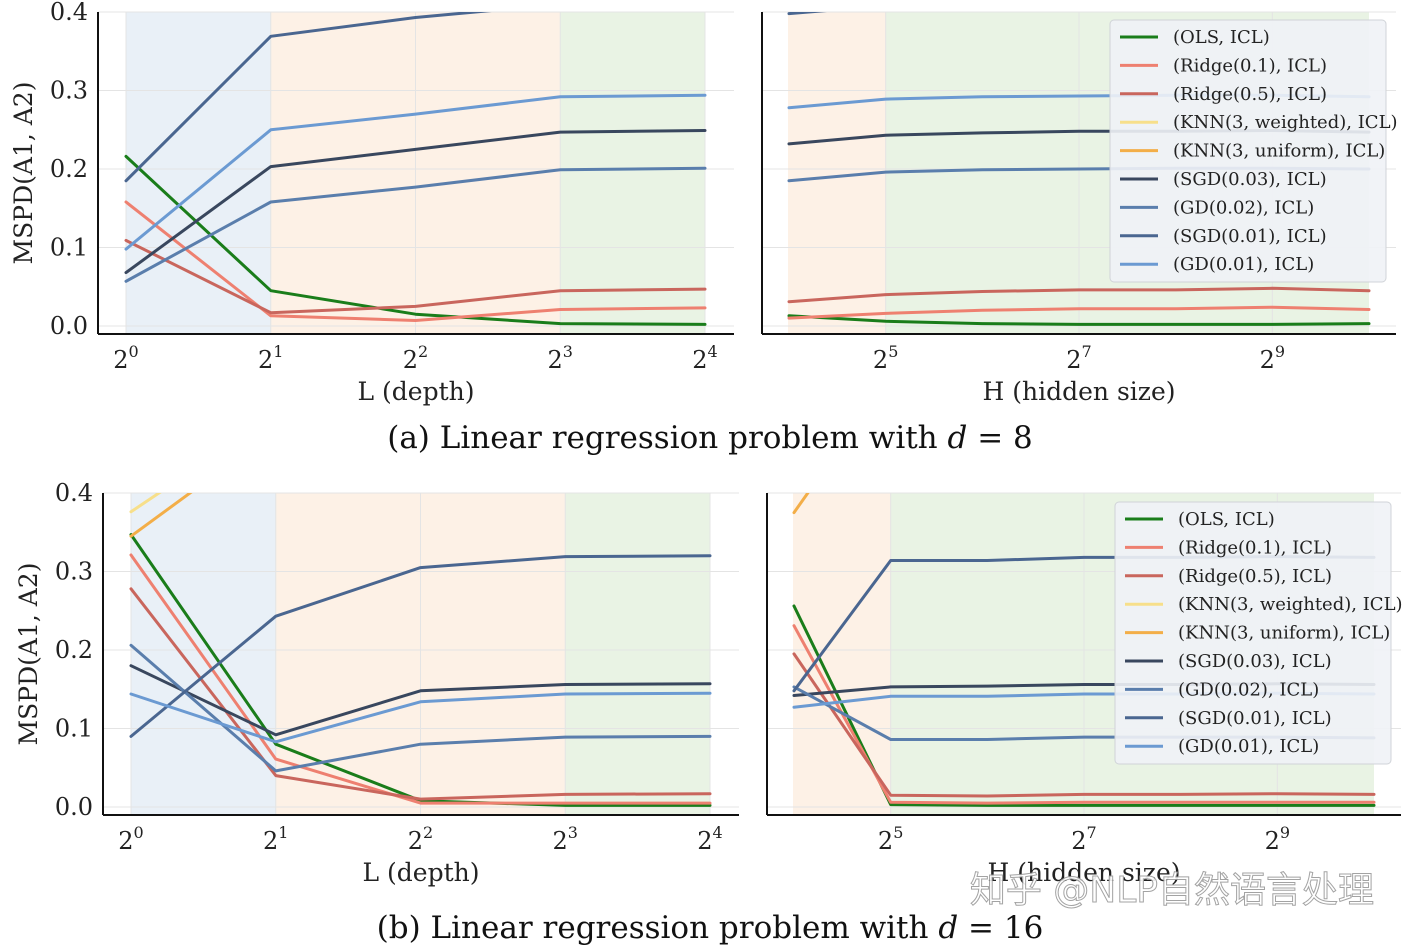 This screenshot has height=948, width=1410. Describe the element at coordinates (710, 438) in the screenshot. I see `caption-a: (a) Linear regression problem with d = 8` at that location.